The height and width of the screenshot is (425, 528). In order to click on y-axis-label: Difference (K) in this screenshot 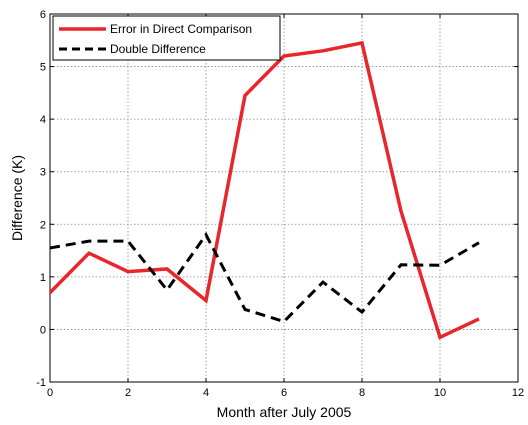, I will do `click(17, 198)`.